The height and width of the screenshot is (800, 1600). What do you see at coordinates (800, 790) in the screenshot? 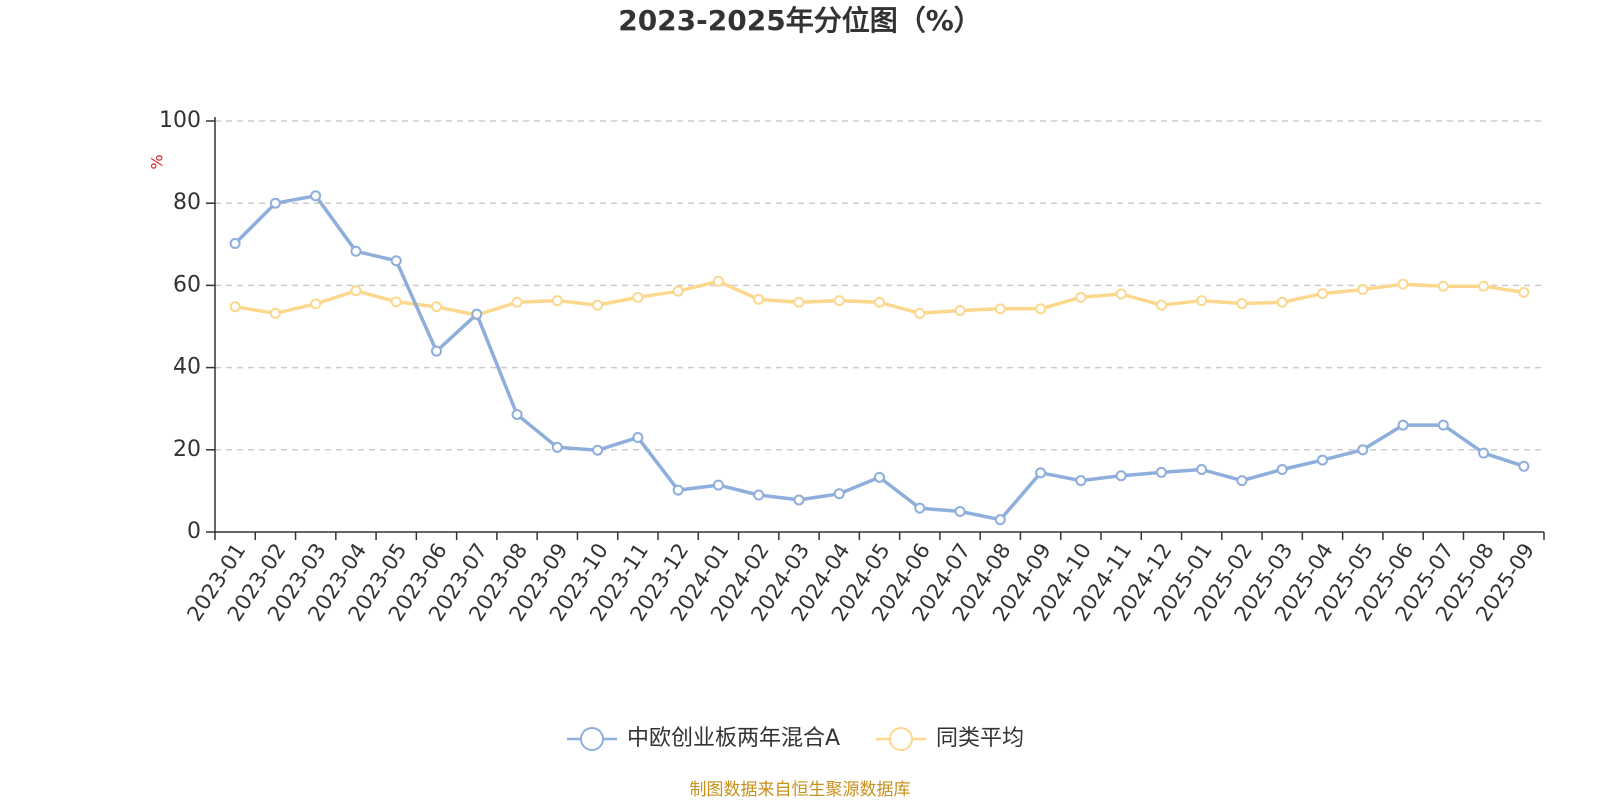
I see `data-source-note: 制图数据来自恒生聚源数据库` at bounding box center [800, 790].